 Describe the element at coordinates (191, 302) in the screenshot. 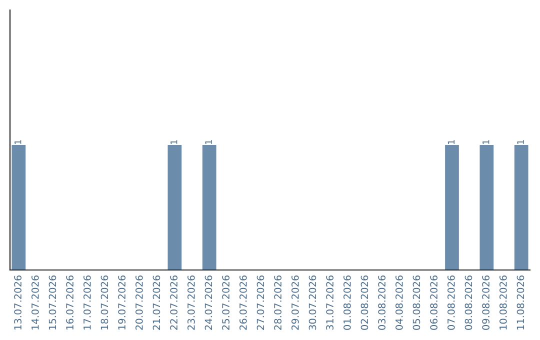

I see `x-tick-label: 23.07.2026` at that location.